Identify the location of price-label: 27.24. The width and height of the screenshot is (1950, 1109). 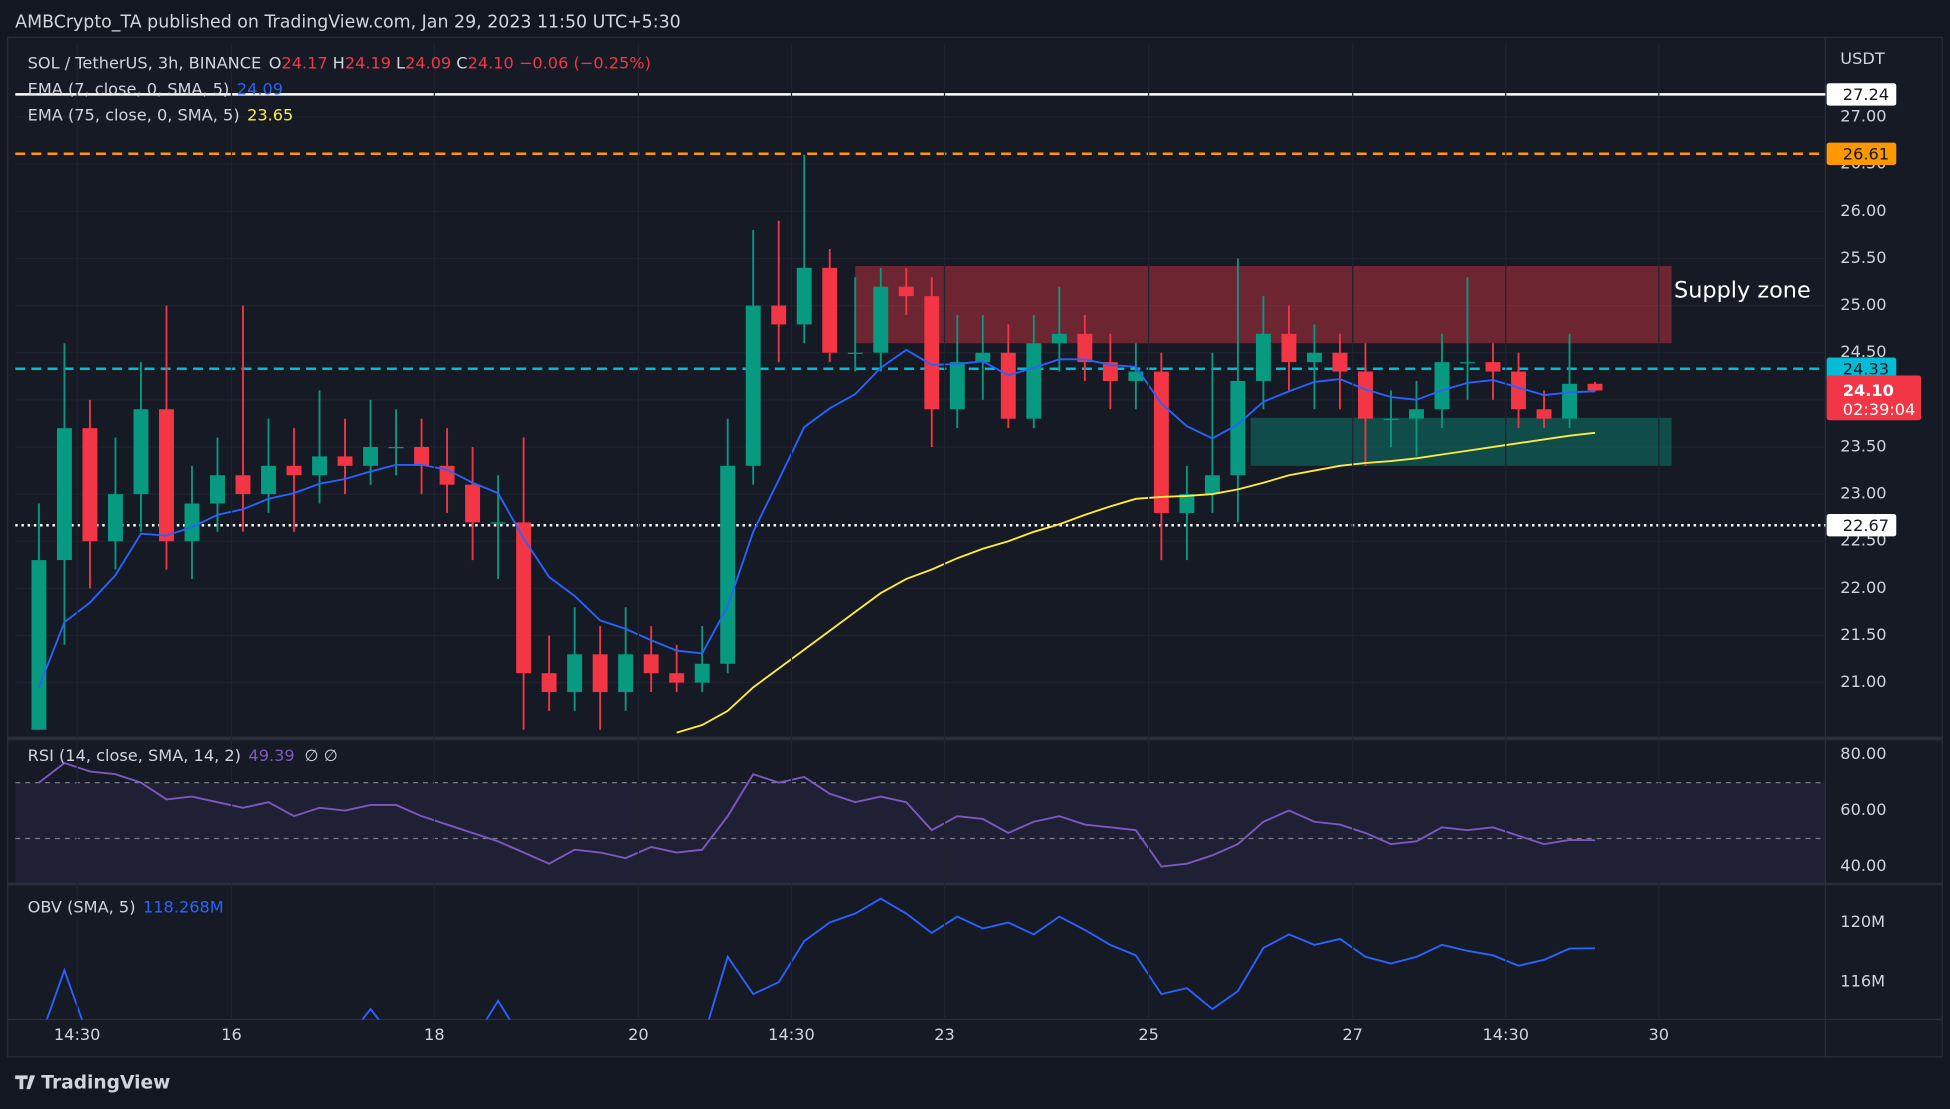
(1866, 94).